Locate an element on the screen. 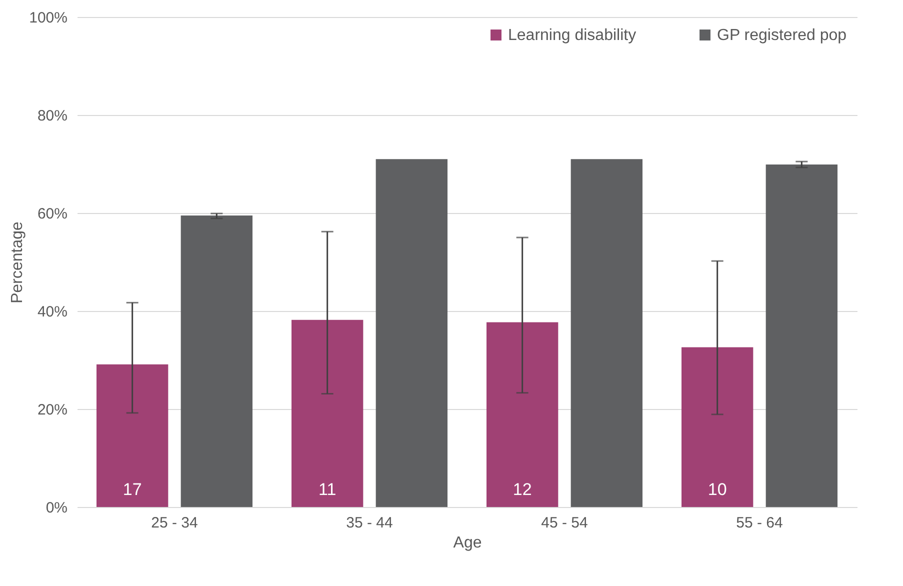 The image size is (903, 586). y-tick-label: 100% is located at coordinates (48, 18).